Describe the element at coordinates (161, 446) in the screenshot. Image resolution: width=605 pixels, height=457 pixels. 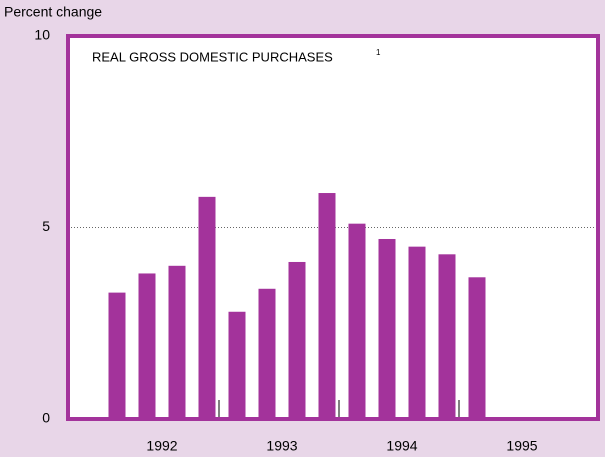
I see `x-tick-label: 1992` at that location.